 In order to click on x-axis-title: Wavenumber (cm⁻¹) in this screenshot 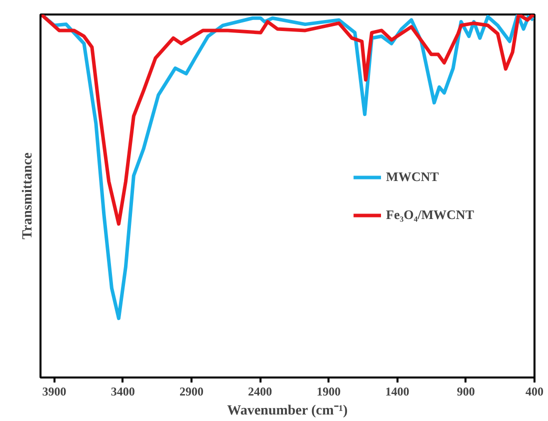, I will do `click(287, 411)`.